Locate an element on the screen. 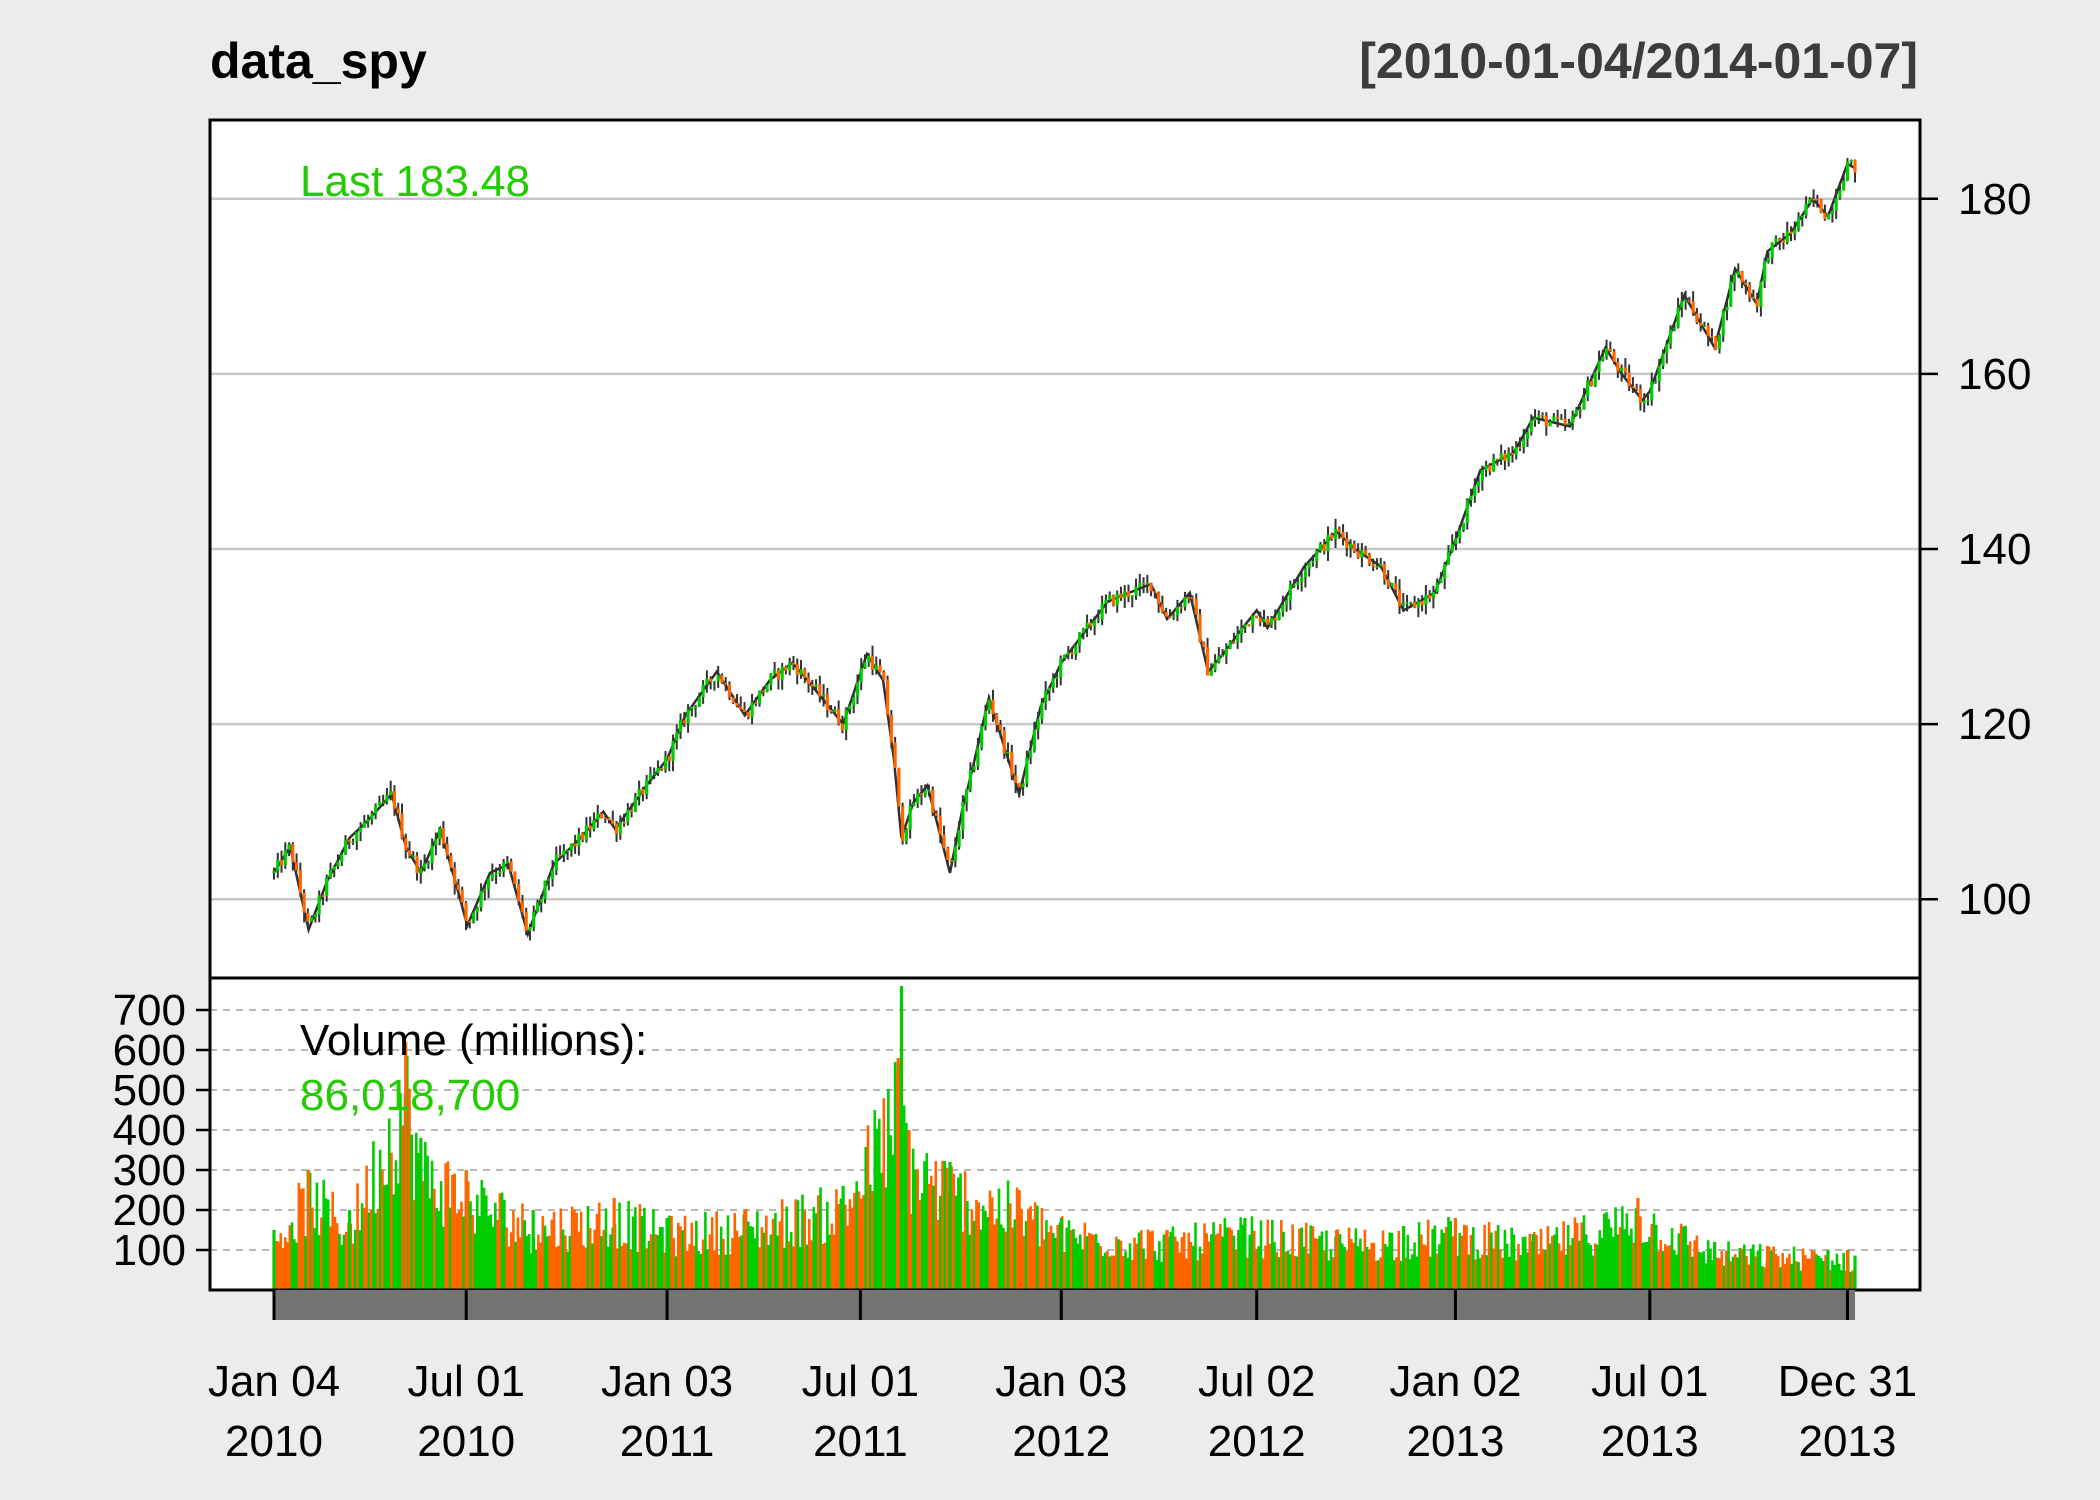 The width and height of the screenshot is (2100, 1500). volume-tick-label: 100 is located at coordinates (149, 1250).